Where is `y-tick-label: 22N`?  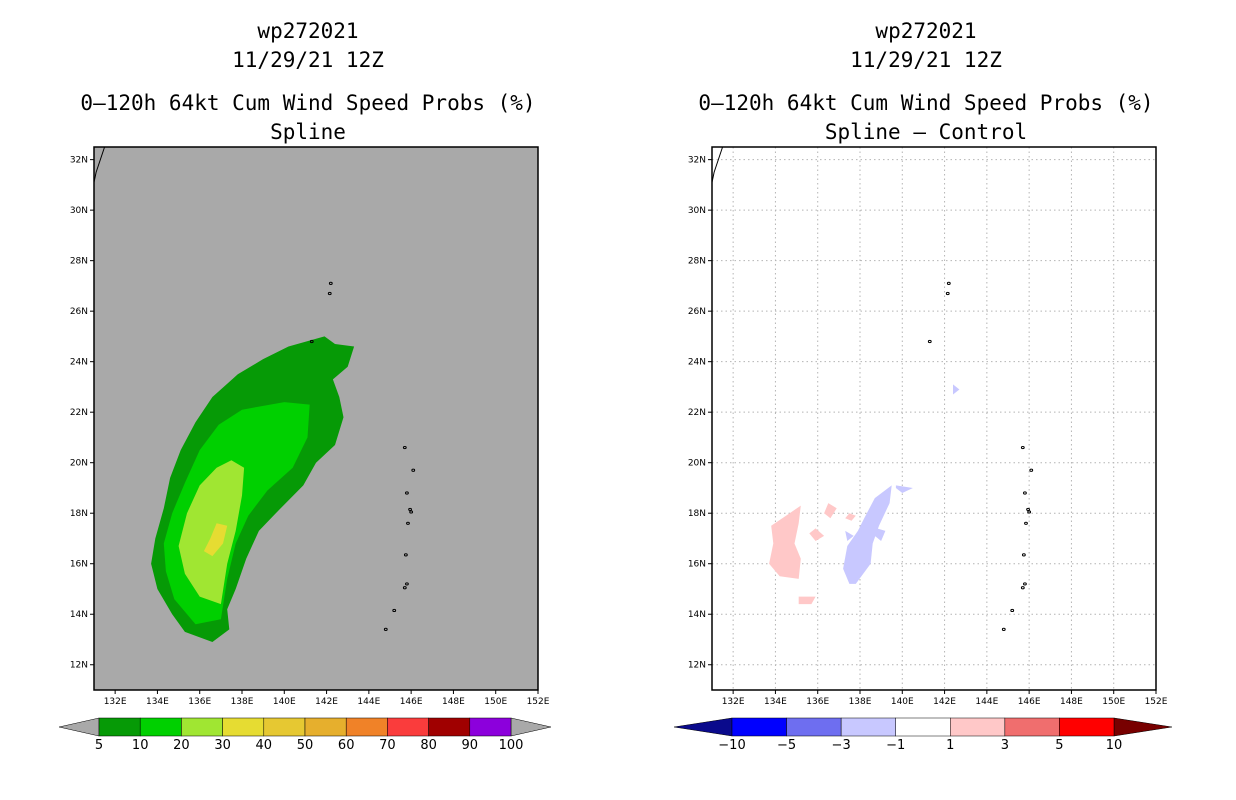
y-tick-label: 22N is located at coordinates (79, 413).